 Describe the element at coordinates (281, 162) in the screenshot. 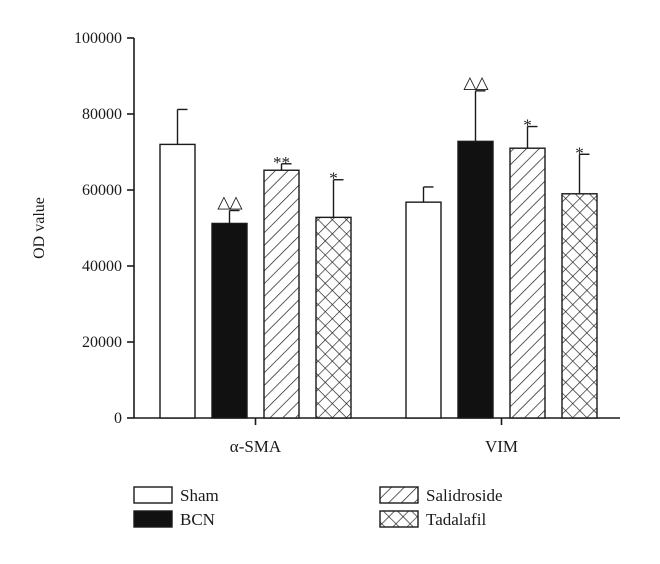

I see `significance-star-label: **` at that location.